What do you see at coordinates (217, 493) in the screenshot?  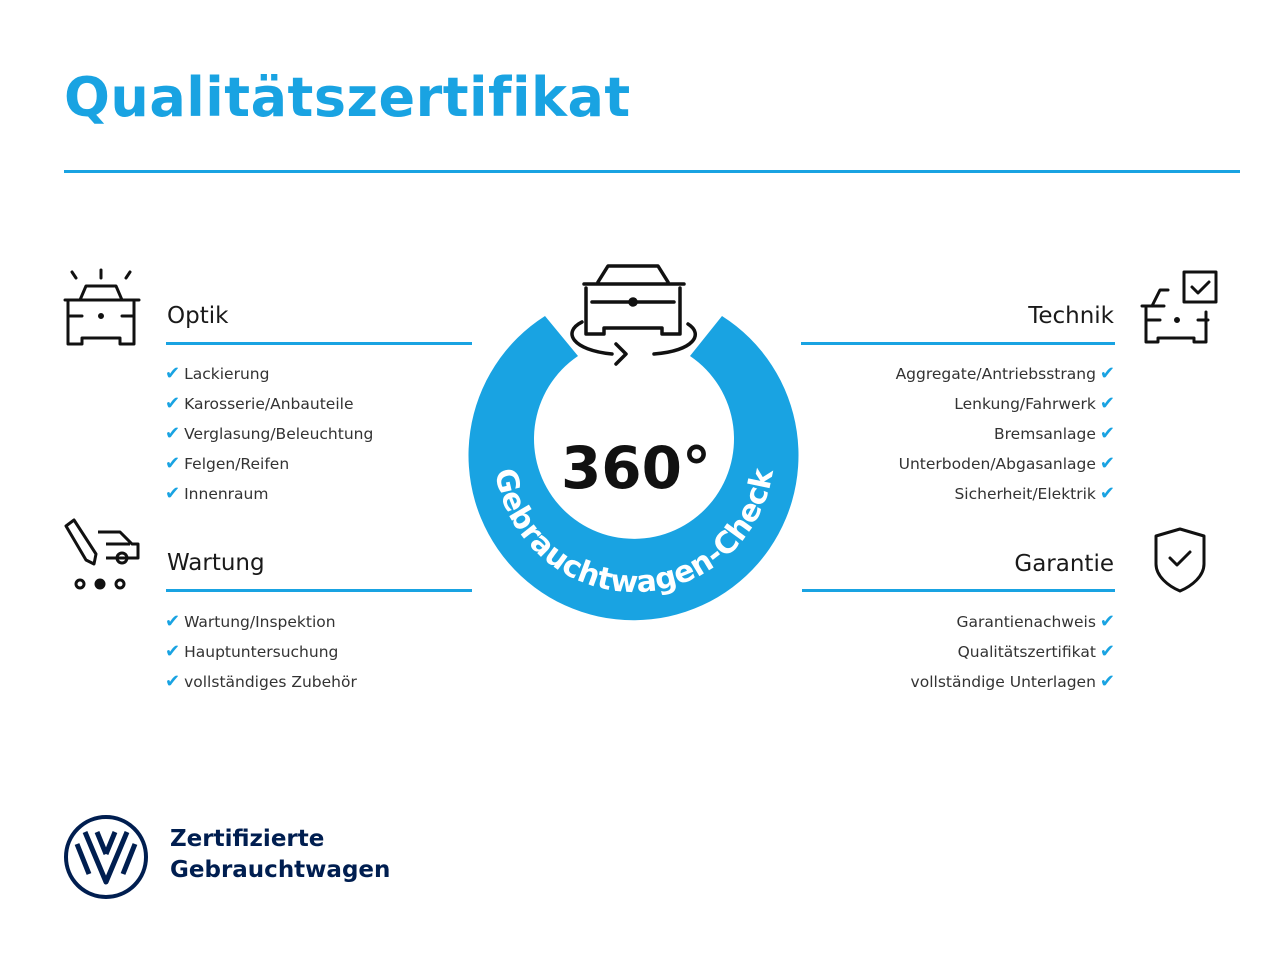 I see `list-item: ✔ Innenraum` at bounding box center [217, 493].